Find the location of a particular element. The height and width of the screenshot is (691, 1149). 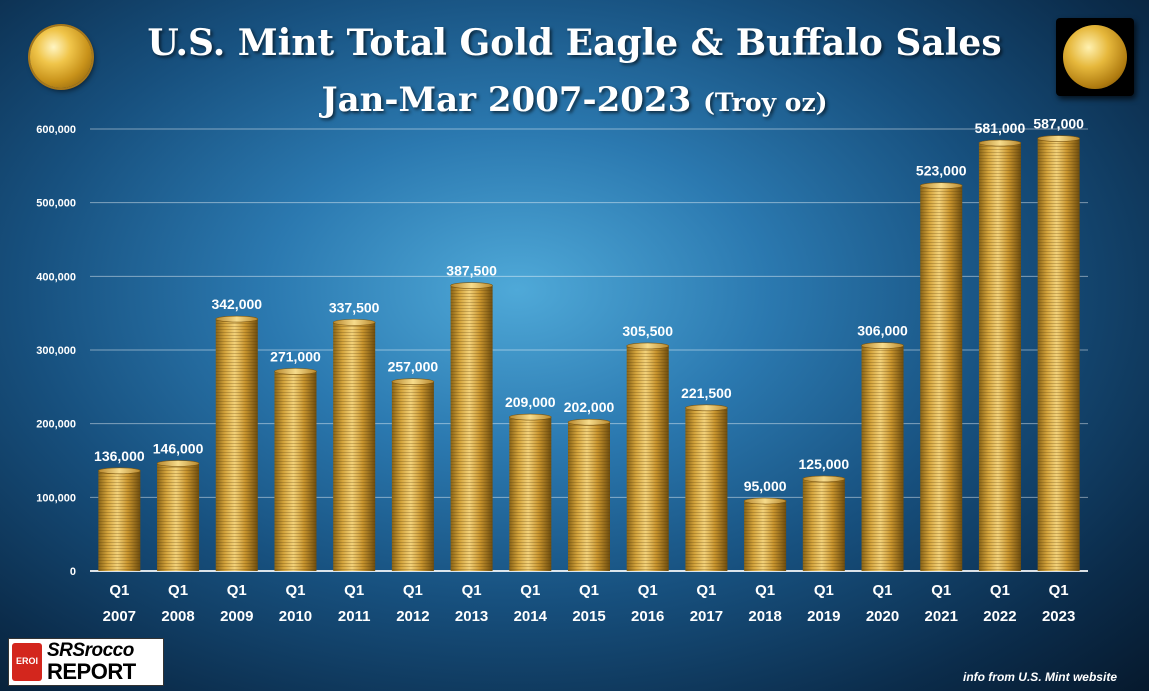

y-tick-label: 200,000 is located at coordinates (56, 425).